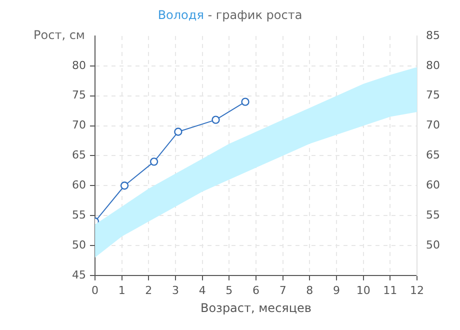 The height and width of the screenshot is (330, 460). What do you see at coordinates (417, 290) in the screenshot?
I see `x-tick-label: 12` at bounding box center [417, 290].